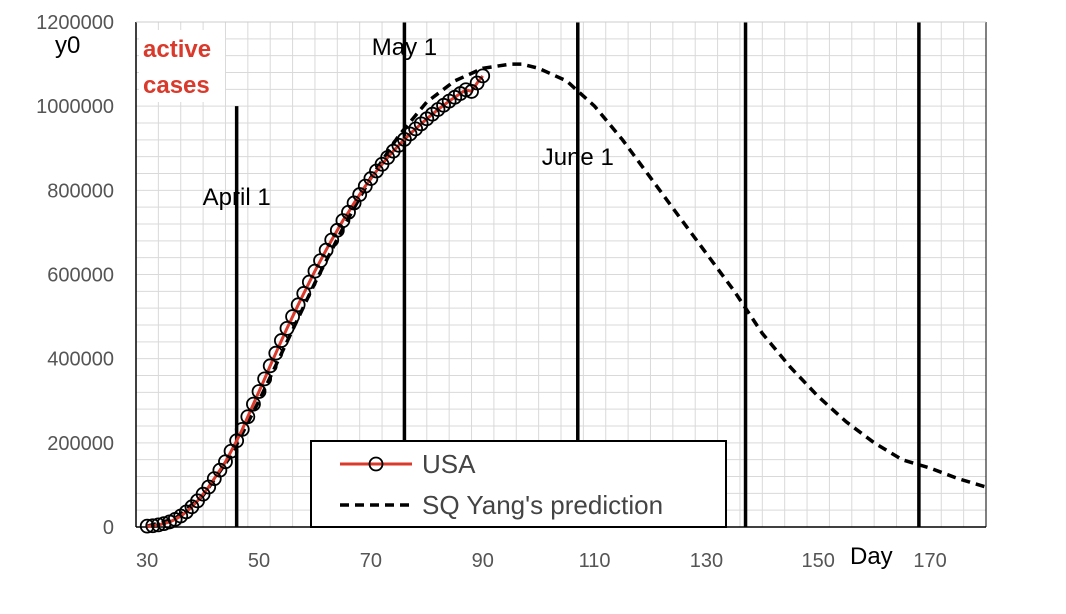  I want to click on y-tick-label: 400000, so click(80, 360).